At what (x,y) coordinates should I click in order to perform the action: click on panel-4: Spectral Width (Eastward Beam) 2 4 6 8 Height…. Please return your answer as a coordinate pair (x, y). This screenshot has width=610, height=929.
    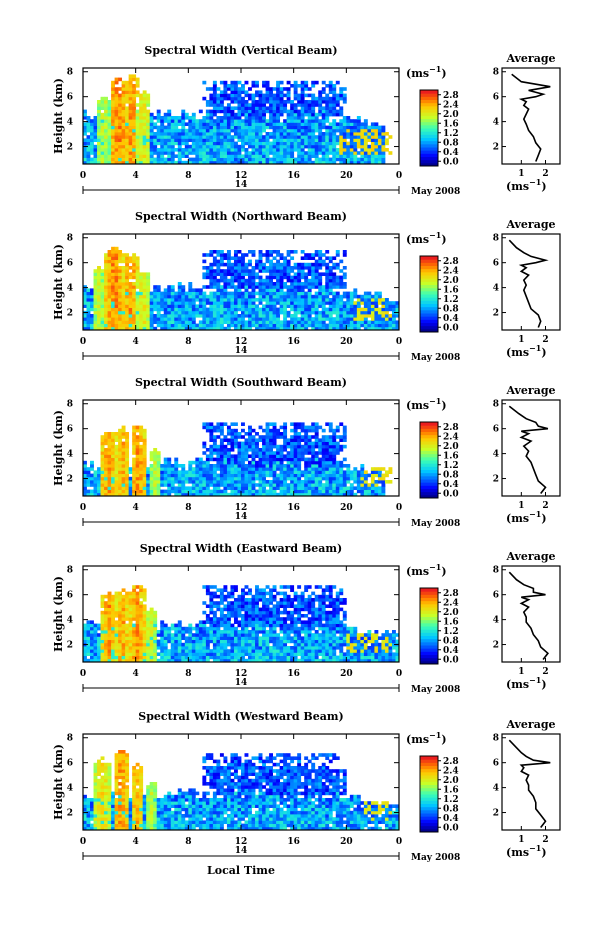
    Looking at the image, I should click on (306, 618).